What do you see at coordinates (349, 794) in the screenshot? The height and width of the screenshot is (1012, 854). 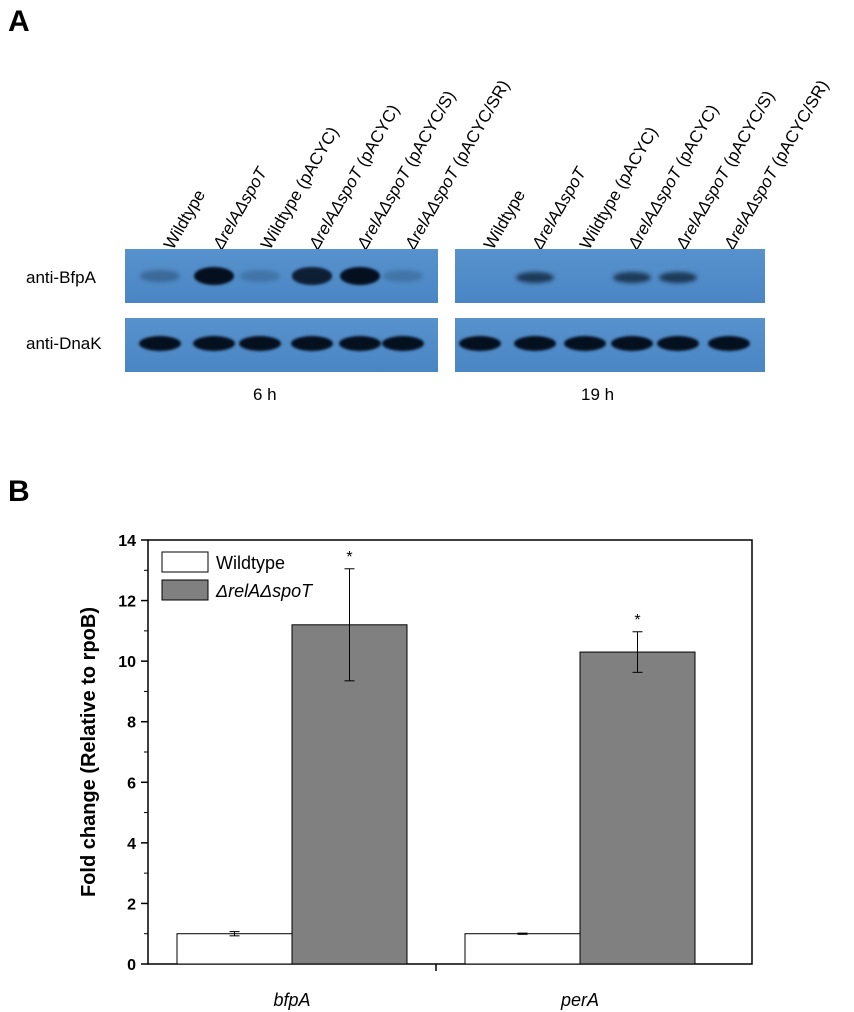 I see `bar-mutant-bfpA` at bounding box center [349, 794].